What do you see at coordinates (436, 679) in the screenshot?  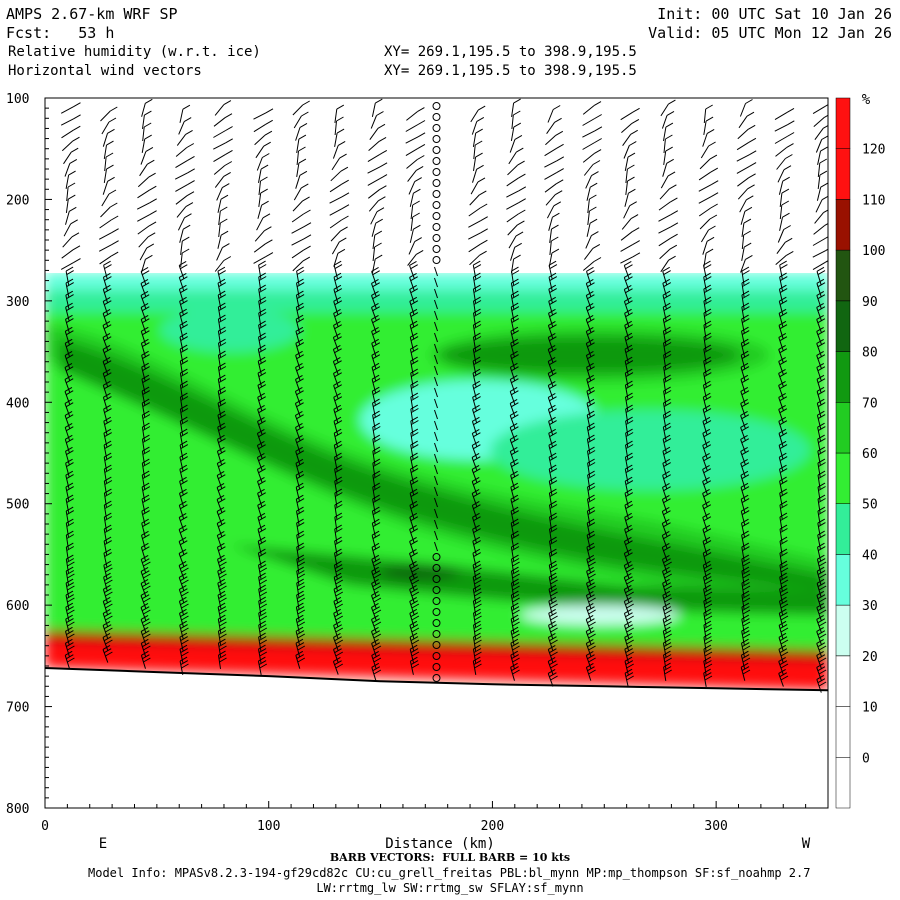 I see `surface-line` at bounding box center [436, 679].